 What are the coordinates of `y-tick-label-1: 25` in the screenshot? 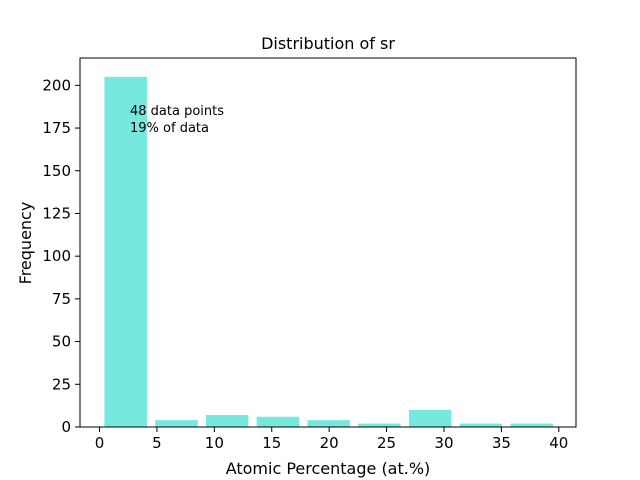 It's located at (61, 384).